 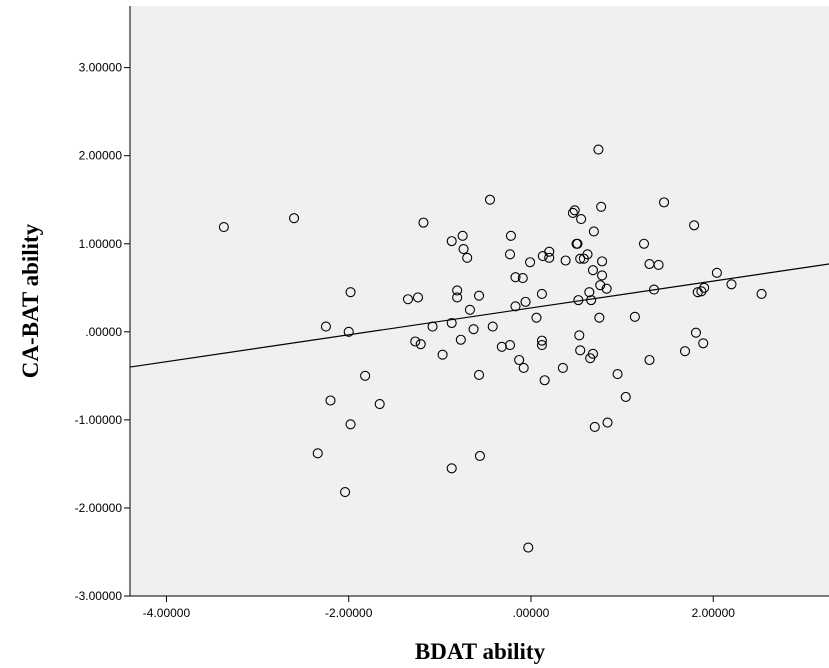 I want to click on y-tick-label: .00000, so click(x=103, y=332).